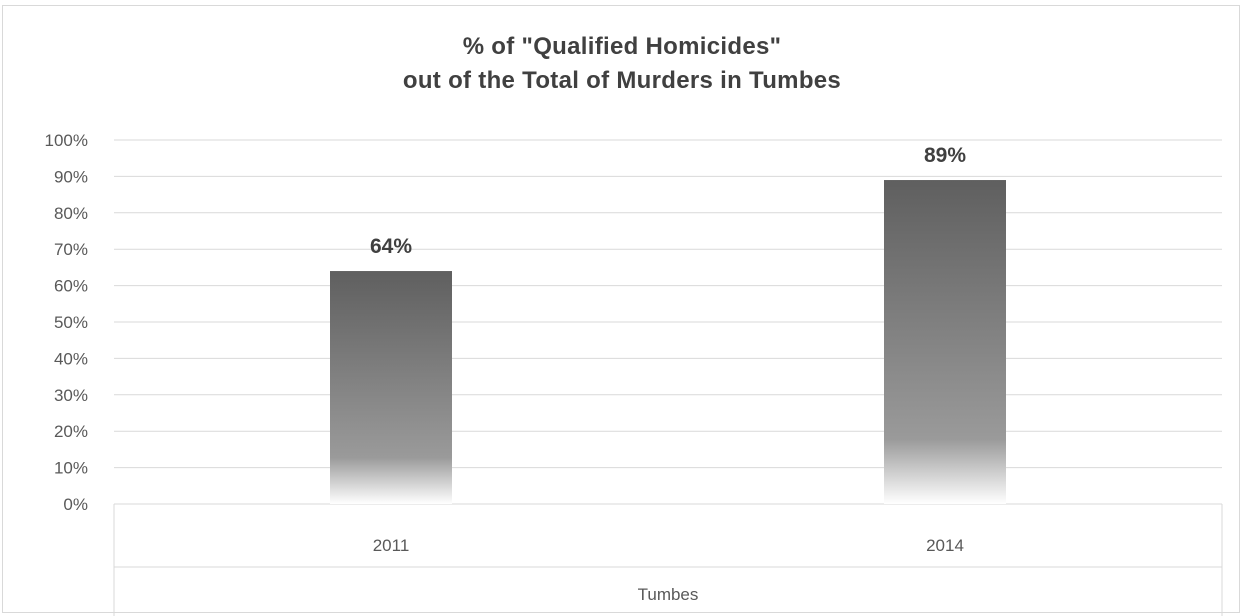 This screenshot has width=1244, height=616. What do you see at coordinates (71, 431) in the screenshot?
I see `y-tick-label: 20%` at bounding box center [71, 431].